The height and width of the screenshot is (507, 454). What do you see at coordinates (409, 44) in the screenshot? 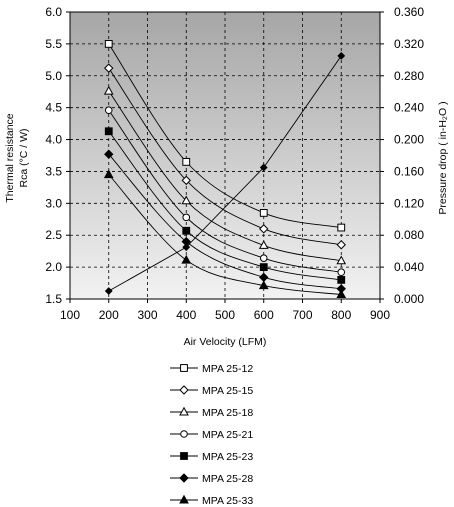
I see `y-right-tick-label: 0.320` at bounding box center [409, 44].